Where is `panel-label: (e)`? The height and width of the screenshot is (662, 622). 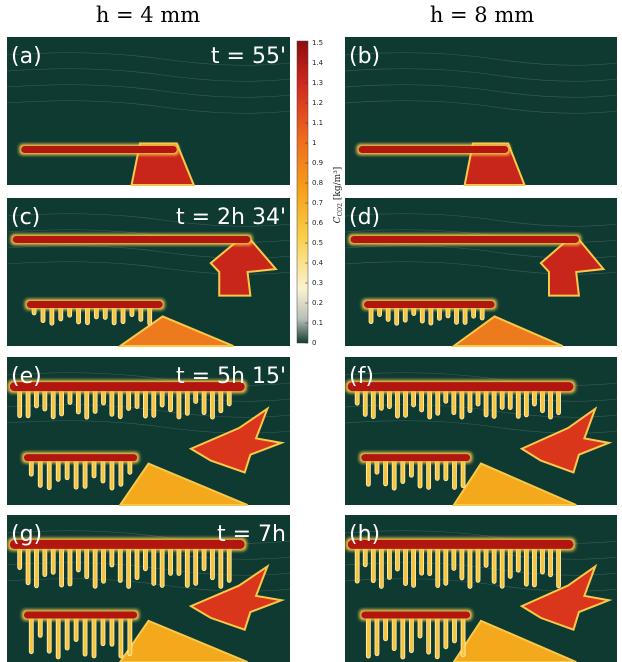
panel-label: (e) is located at coordinates (26, 376).